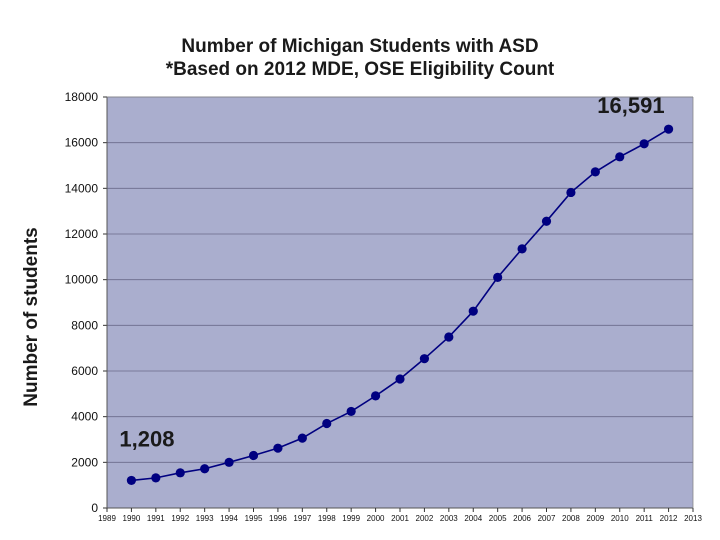 Image resolution: width=720 pixels, height=540 pixels. What do you see at coordinates (146, 438) in the screenshot?
I see `annotation-label: 1,208` at bounding box center [146, 438].